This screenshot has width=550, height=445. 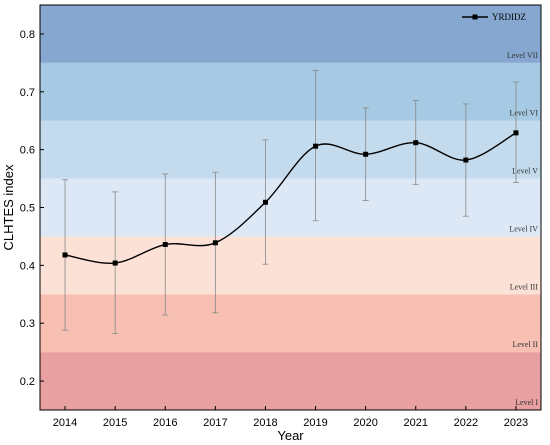 I want to click on level-band-label: Level IV, so click(x=523, y=228).